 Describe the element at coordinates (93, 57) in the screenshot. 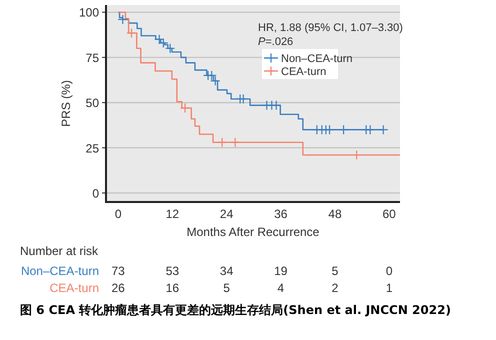

I see `y-tick-label: 75` at that location.